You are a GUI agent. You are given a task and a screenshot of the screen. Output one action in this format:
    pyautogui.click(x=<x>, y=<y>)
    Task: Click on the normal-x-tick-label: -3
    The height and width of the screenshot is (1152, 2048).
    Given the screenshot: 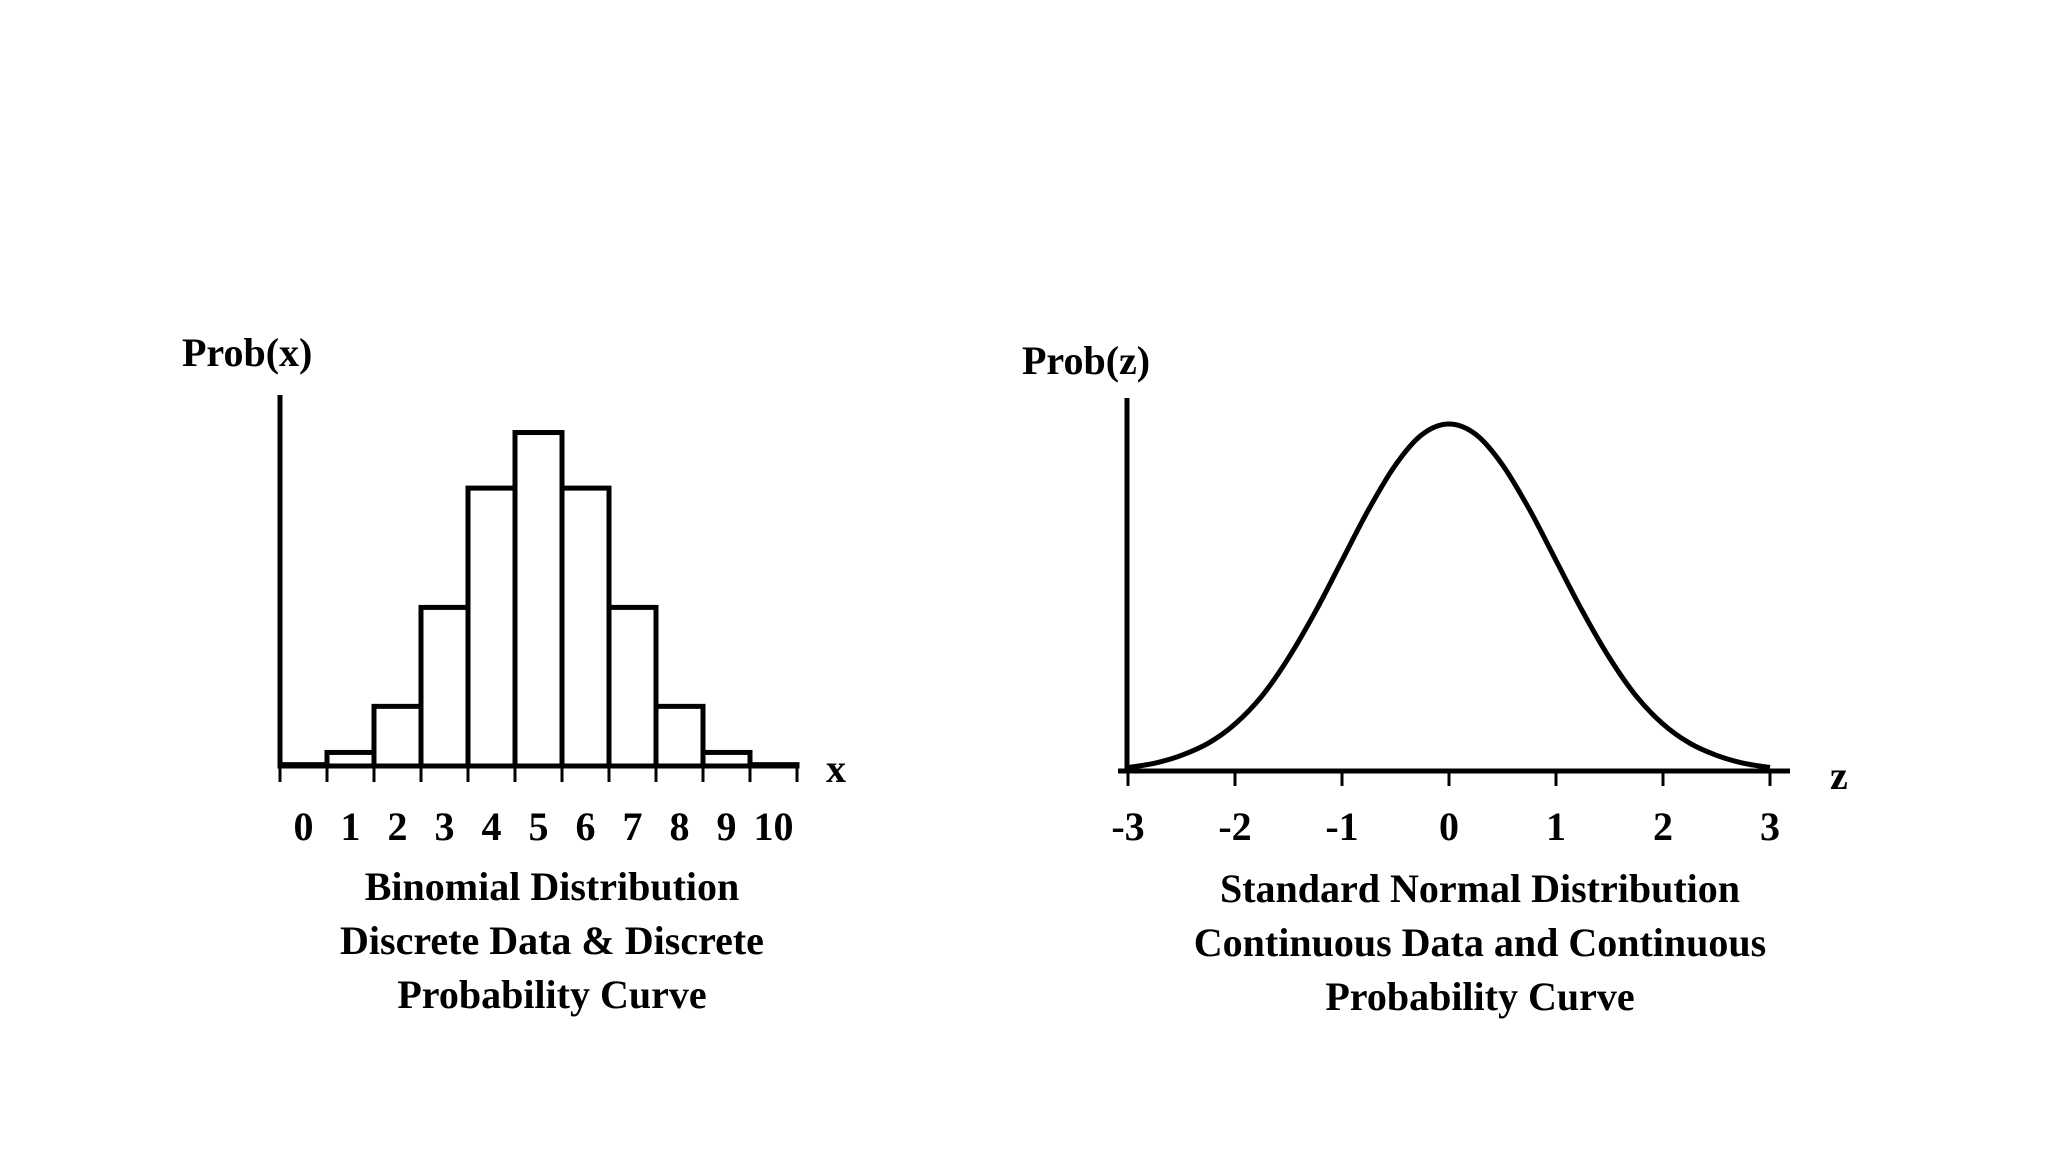 What is the action you would take?
    pyautogui.click(x=1127, y=826)
    